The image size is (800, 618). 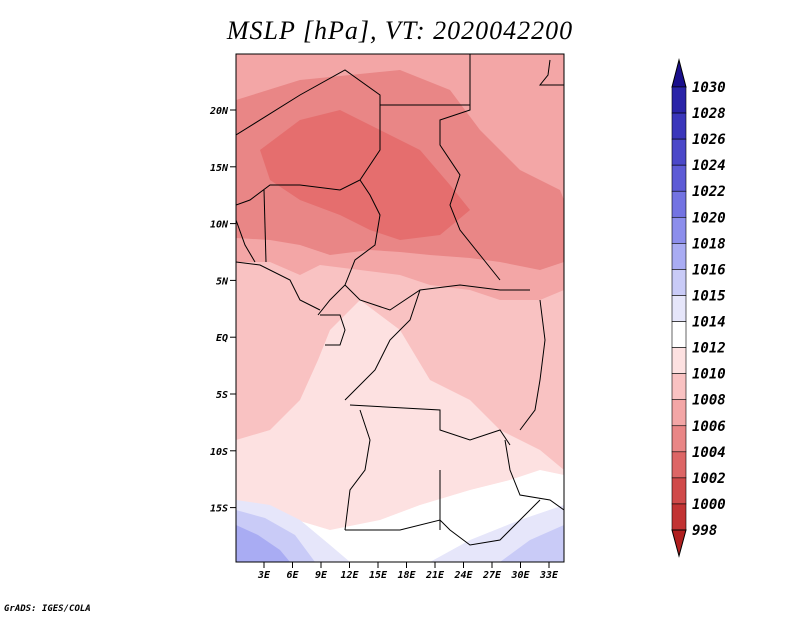 I want to click on lon-tick-label: 15E, so click(x=378, y=575).